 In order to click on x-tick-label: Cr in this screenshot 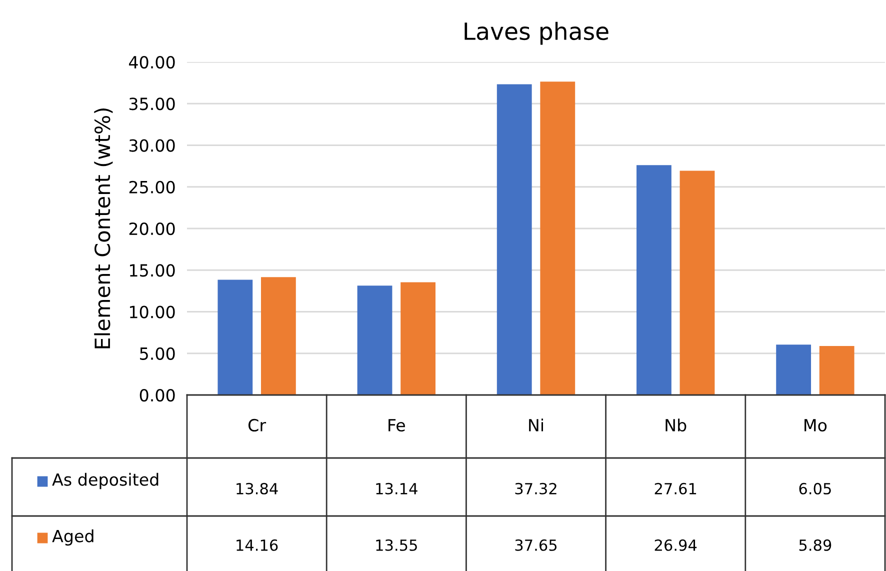, I will do `click(257, 425)`.